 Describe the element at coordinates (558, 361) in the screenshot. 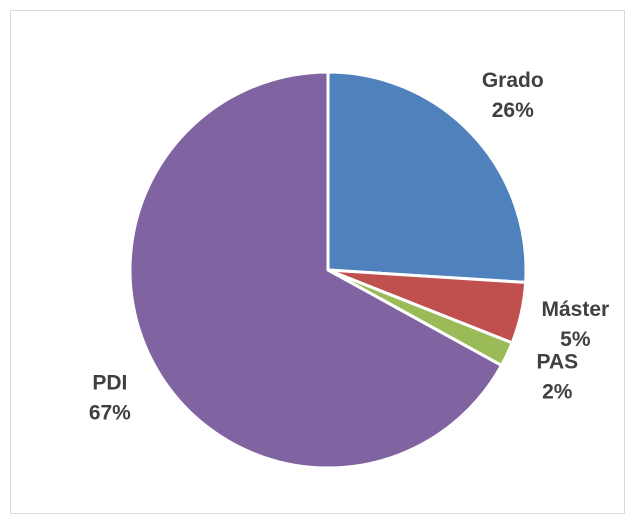

I see `slice-label: PAS` at that location.